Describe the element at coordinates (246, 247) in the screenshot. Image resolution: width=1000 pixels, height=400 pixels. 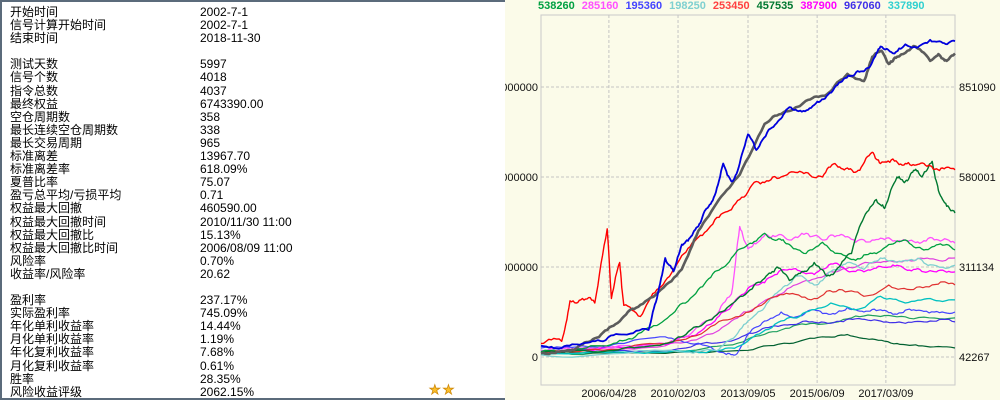
I see `stat-value: 2006/08/09 11:00` at that location.